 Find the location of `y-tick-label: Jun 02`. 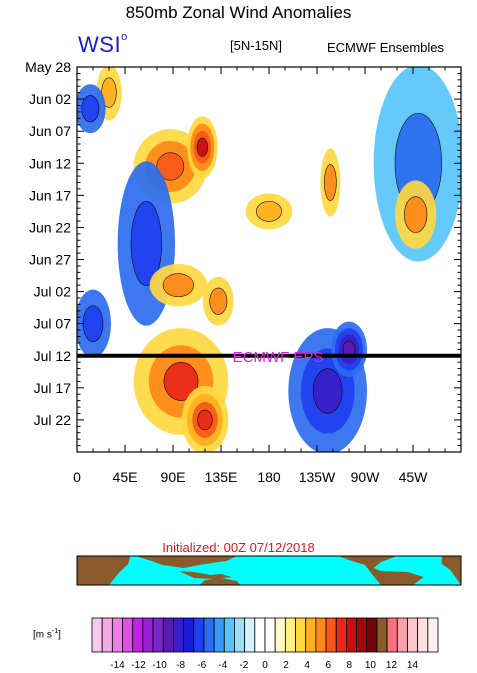

y-tick-label: Jun 02 is located at coordinates (50, 99).